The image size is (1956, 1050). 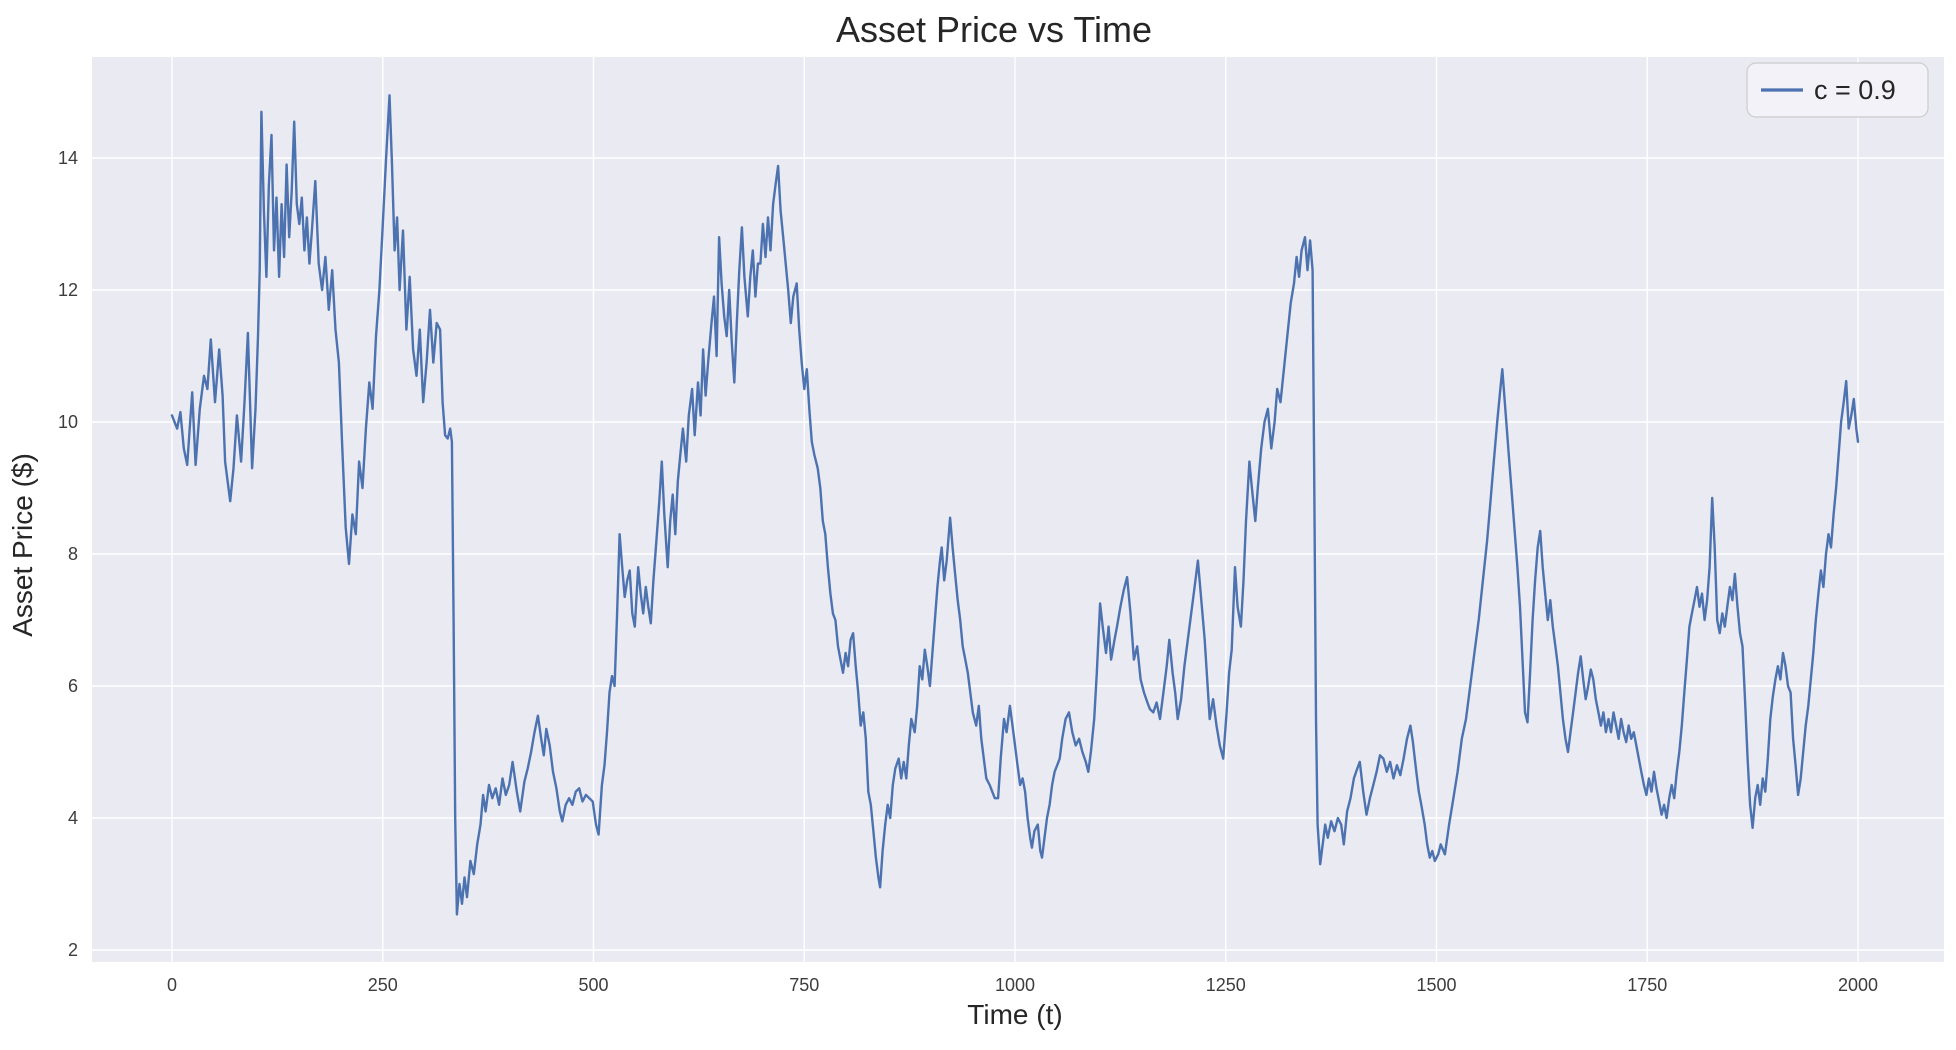 I want to click on x-tick-label: 2000, so click(x=1858, y=985).